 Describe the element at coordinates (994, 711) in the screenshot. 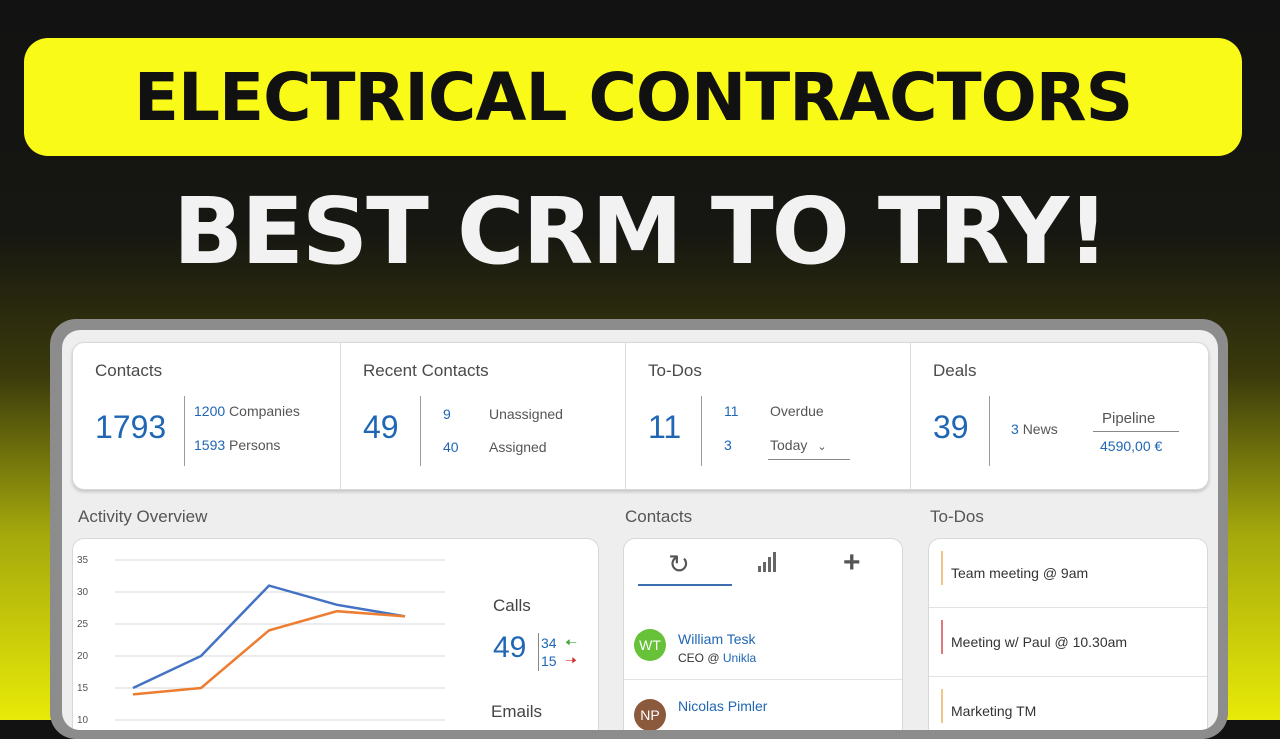

I see `todo-text: Marketing TM` at that location.